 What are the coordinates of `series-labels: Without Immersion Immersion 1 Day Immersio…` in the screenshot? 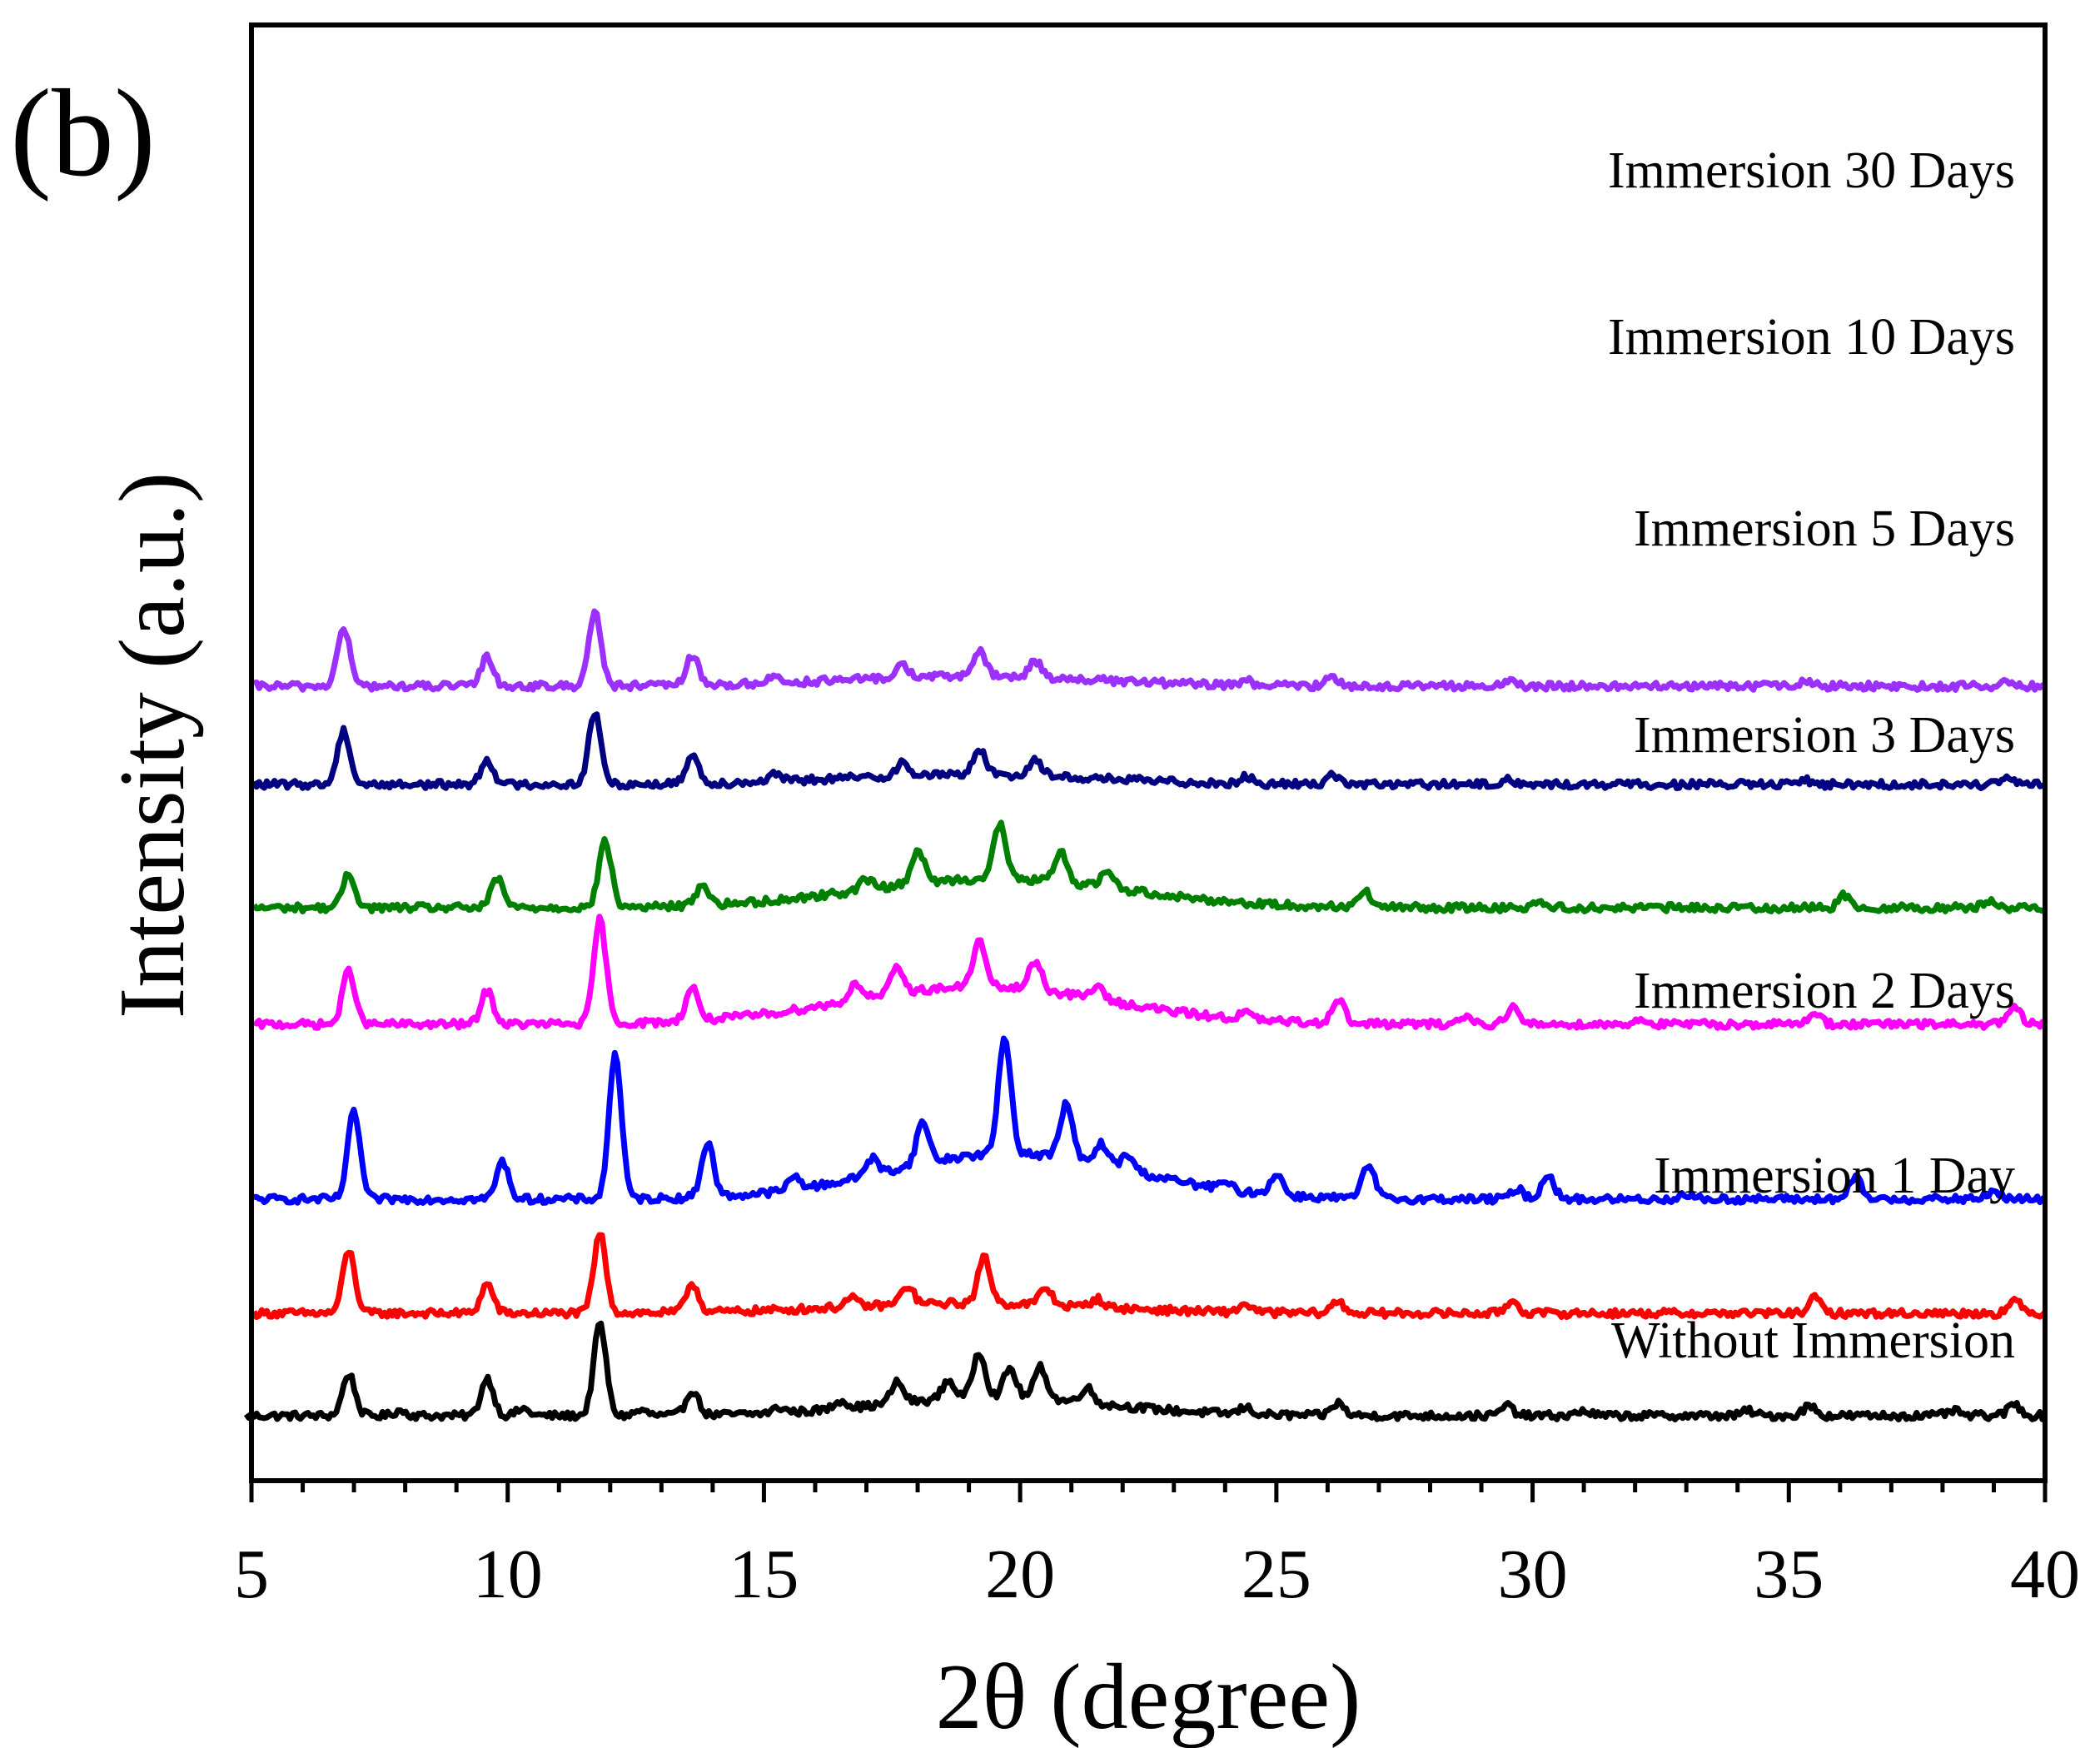 It's located at (1812, 755).